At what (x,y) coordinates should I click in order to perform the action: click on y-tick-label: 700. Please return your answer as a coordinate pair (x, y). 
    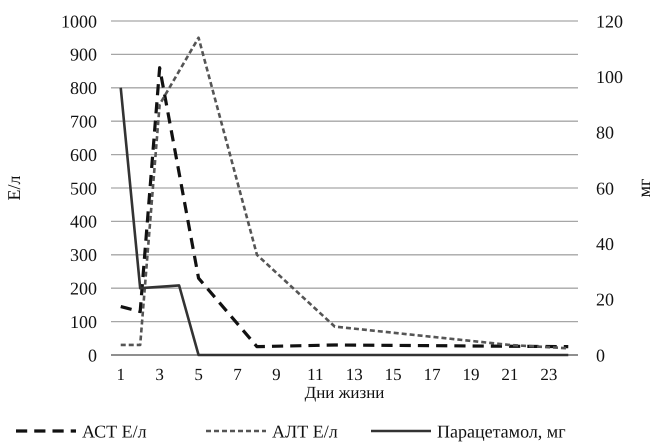
    Looking at the image, I should click on (83, 122).